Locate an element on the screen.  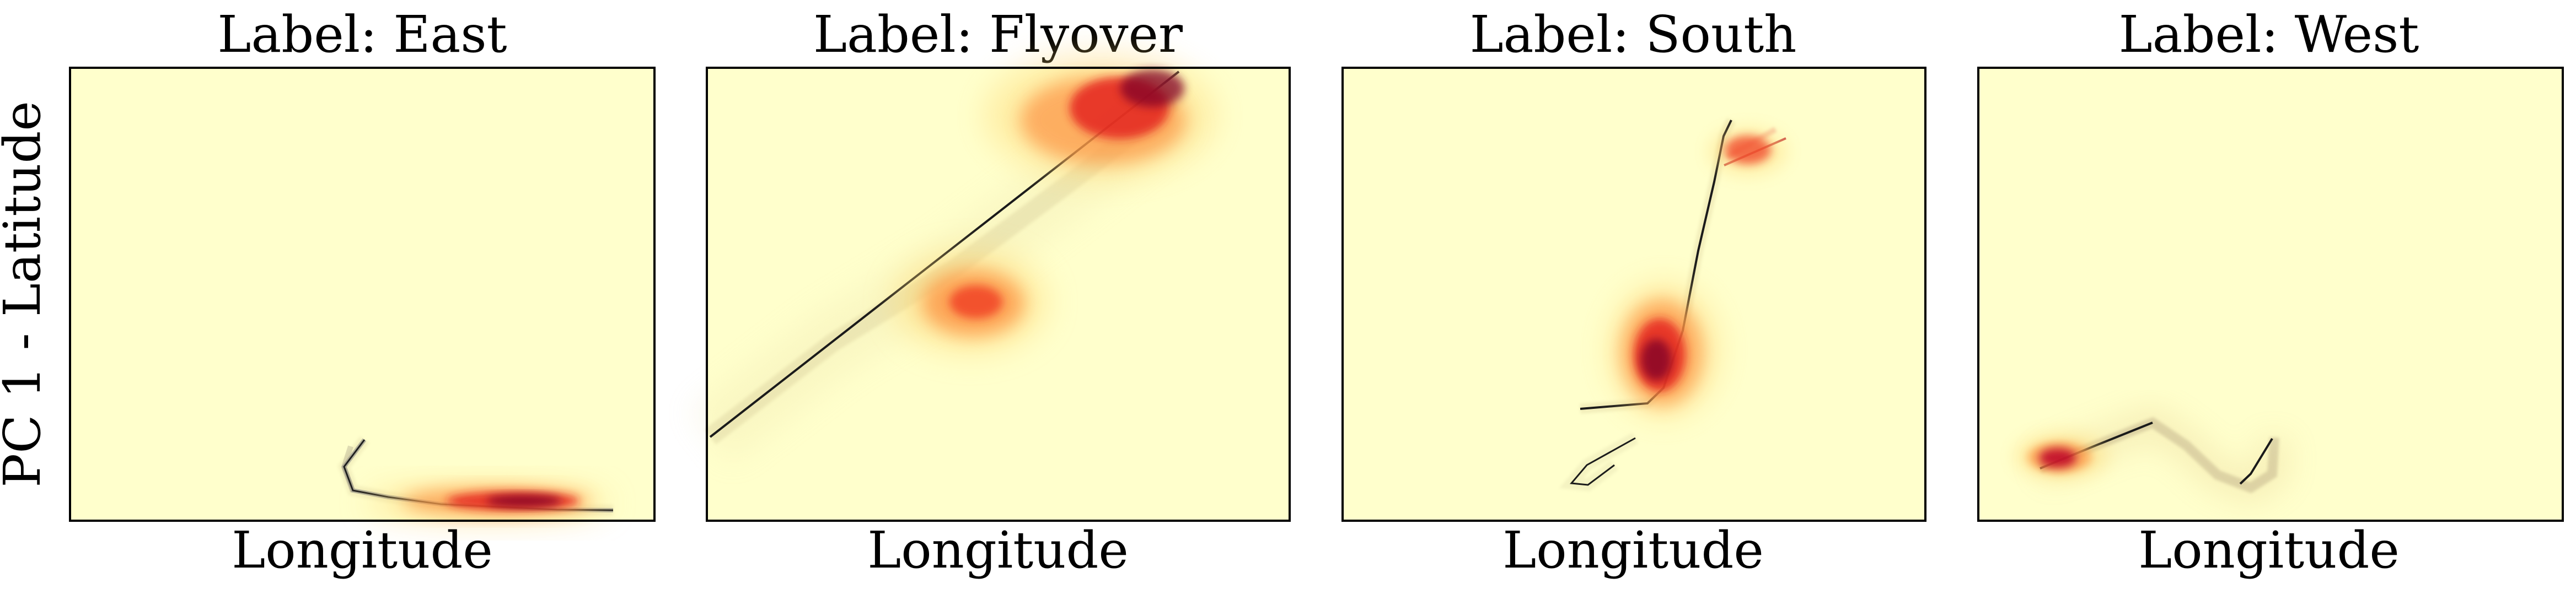
panel-south-density-hotspot-top is located at coordinates (1747, 151).